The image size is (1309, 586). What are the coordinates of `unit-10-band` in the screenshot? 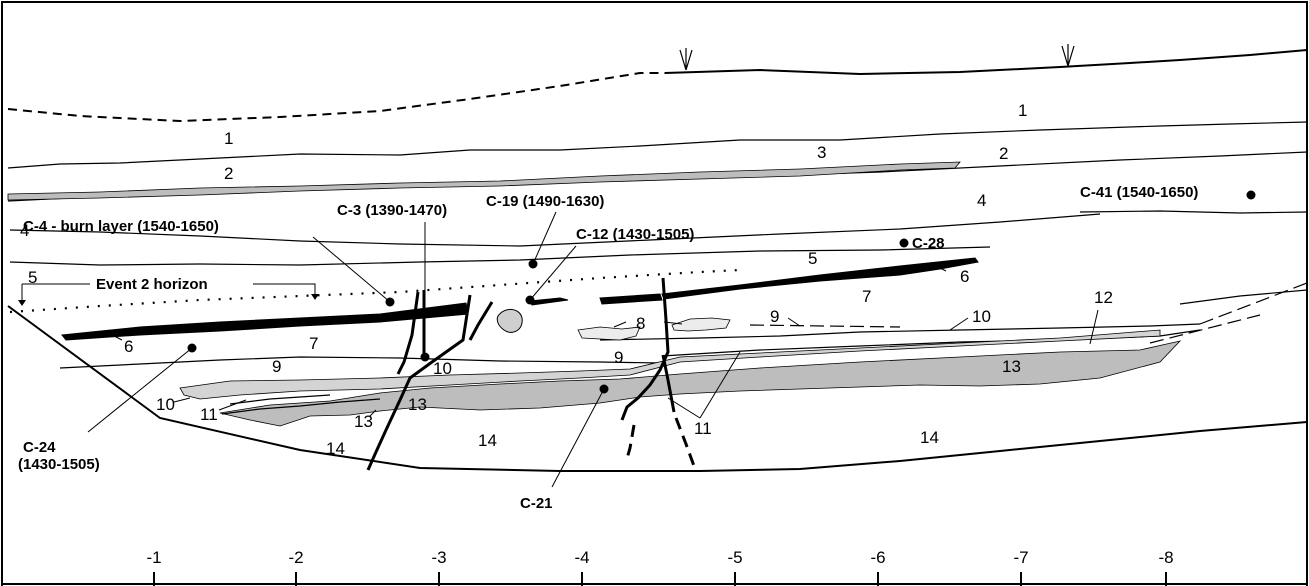 It's located at (670, 364).